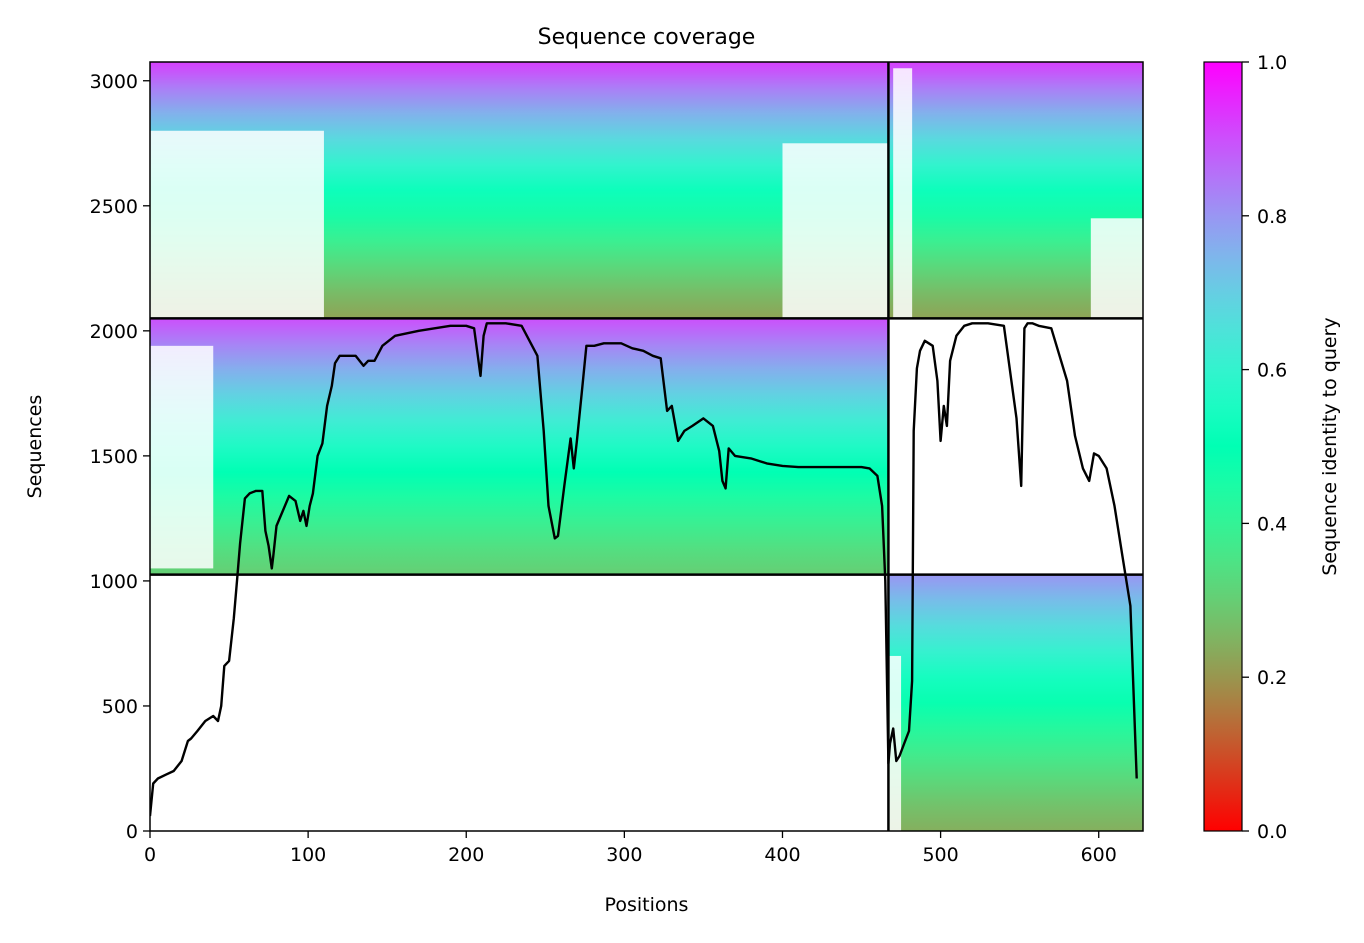 The width and height of the screenshot is (1364, 943). What do you see at coordinates (132, 832) in the screenshot?
I see `y-tick-label: 0` at bounding box center [132, 832].